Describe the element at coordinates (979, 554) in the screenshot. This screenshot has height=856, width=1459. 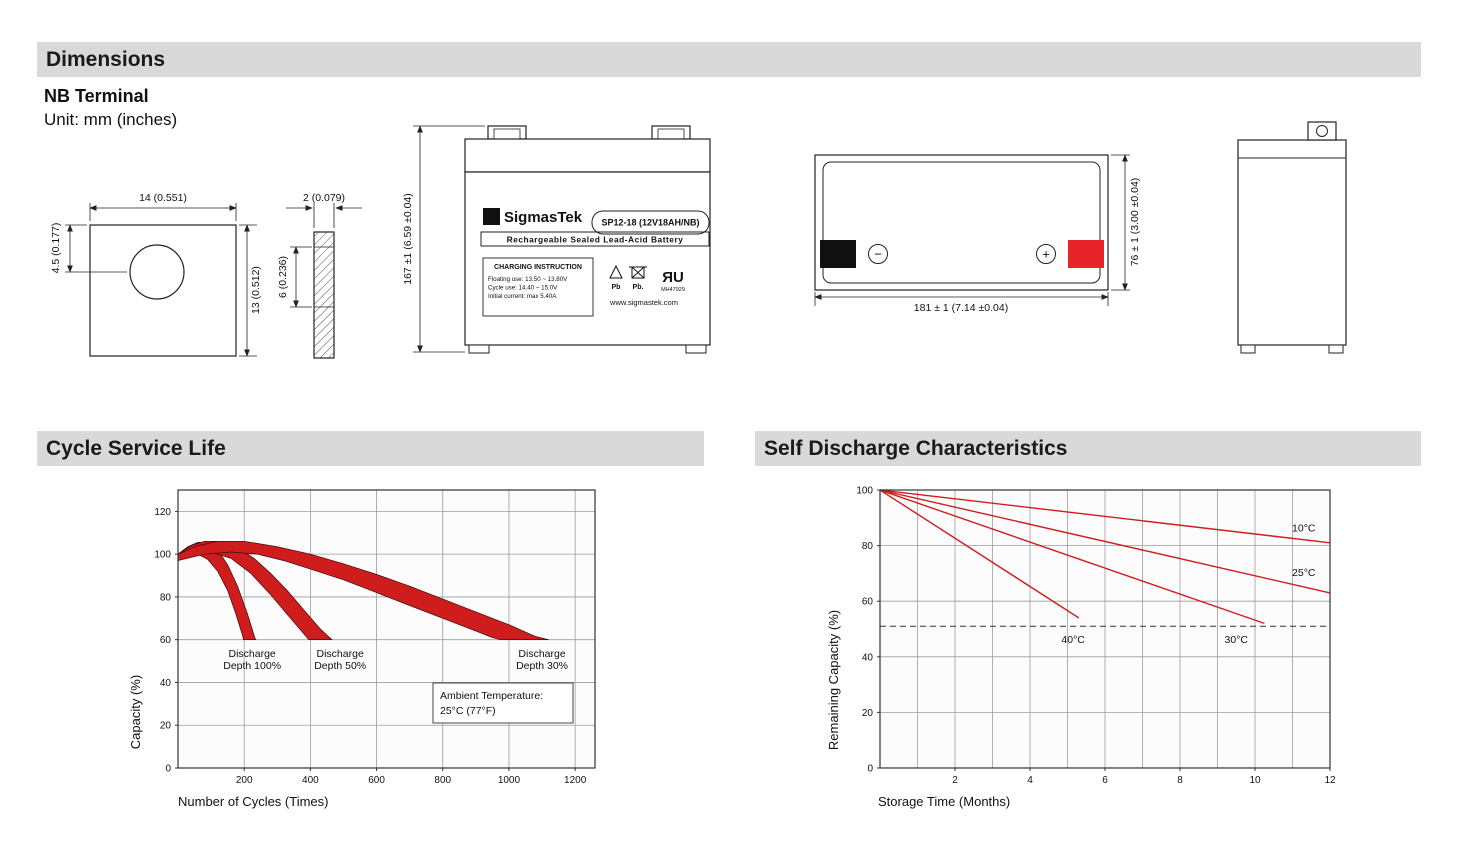
I see `series-line-40°C` at that location.